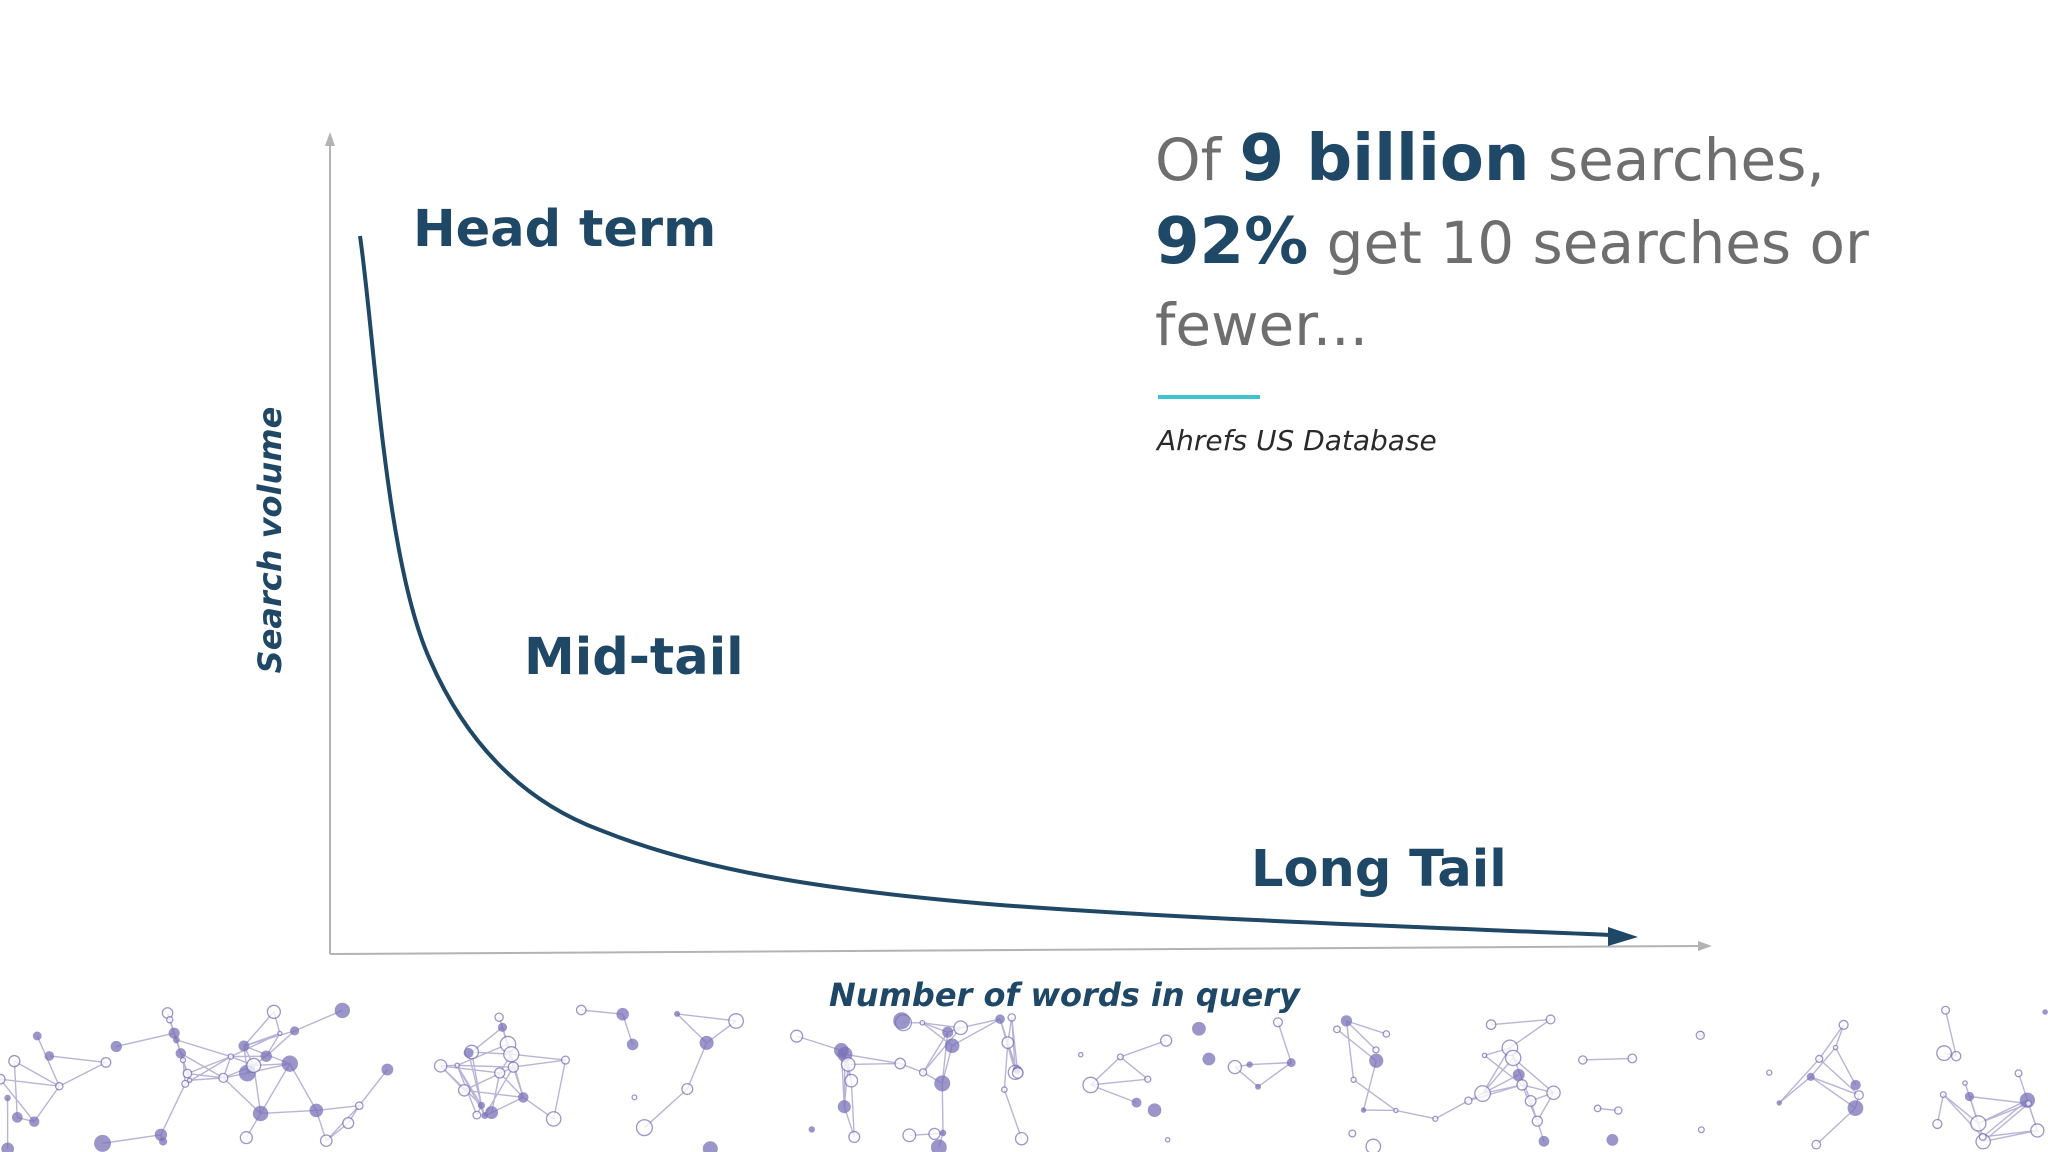  Describe the element at coordinates (1024, 1077) in the screenshot. I see `network-pattern` at that location.